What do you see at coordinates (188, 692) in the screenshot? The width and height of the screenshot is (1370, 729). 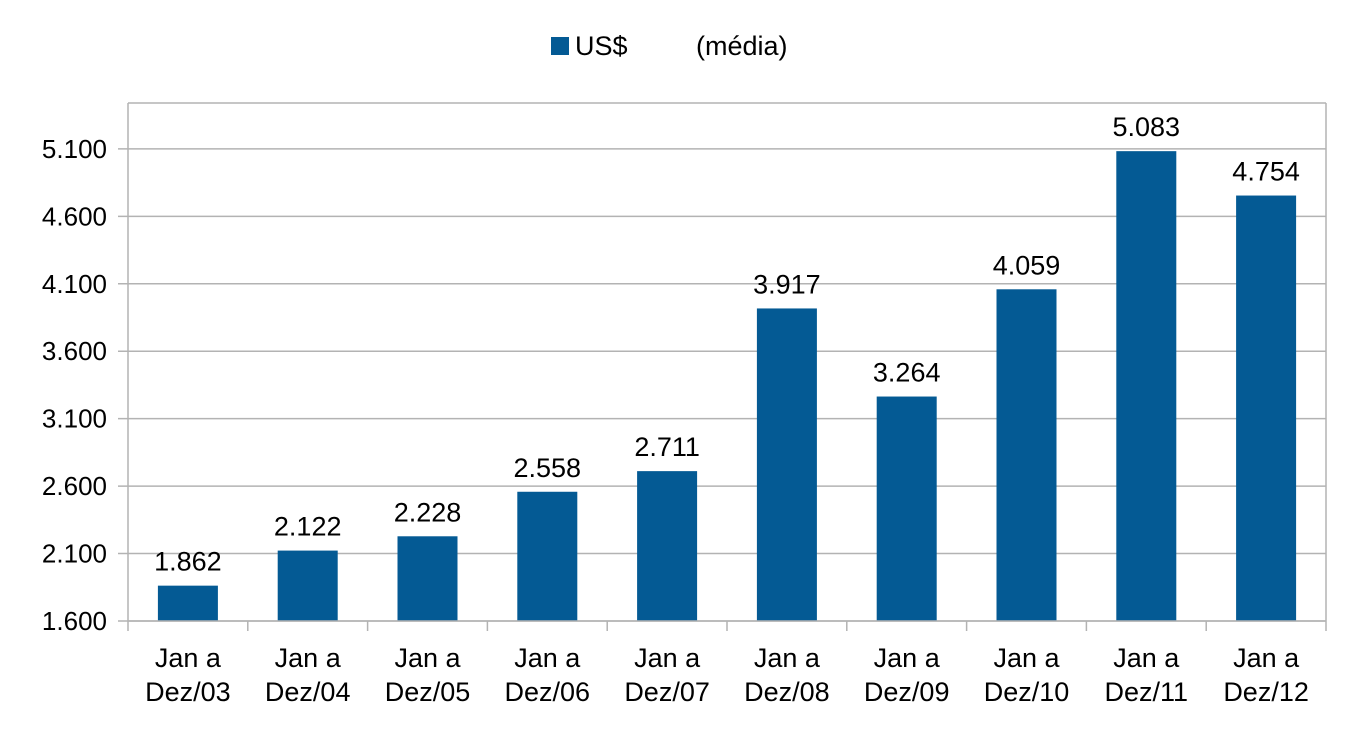 I see `x-tick-label-line-2: Dez/03` at bounding box center [188, 692].